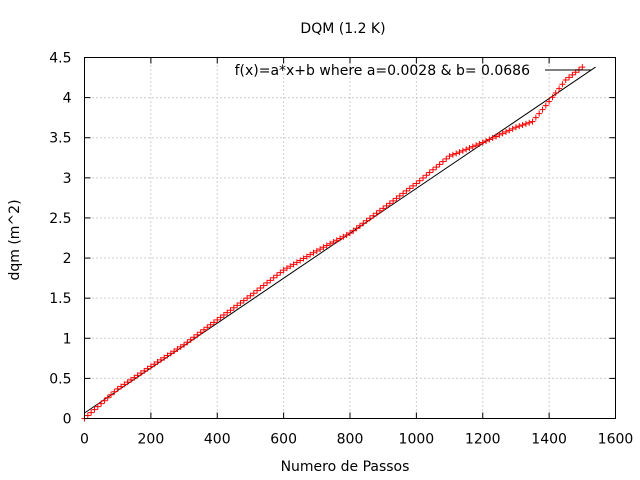  I want to click on x-tick-label: 1200, so click(483, 440).